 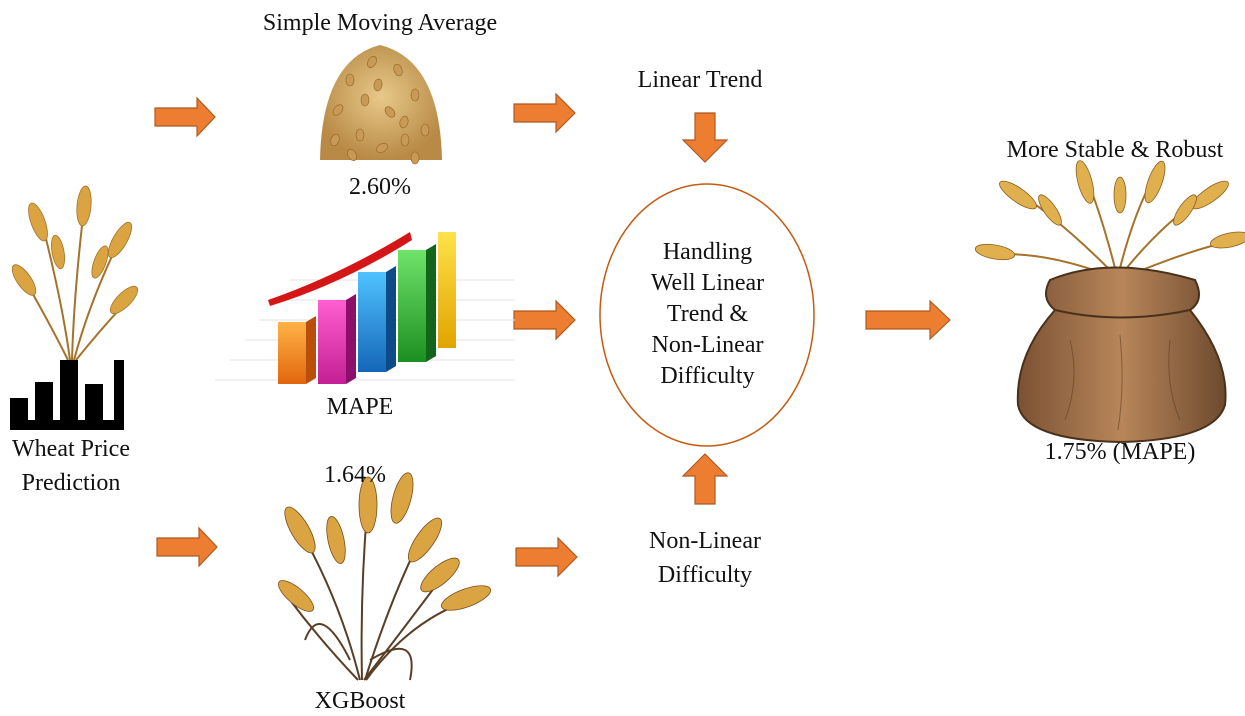 What do you see at coordinates (700, 80) in the screenshot?
I see `linear-trend-label: Linear Trend` at bounding box center [700, 80].